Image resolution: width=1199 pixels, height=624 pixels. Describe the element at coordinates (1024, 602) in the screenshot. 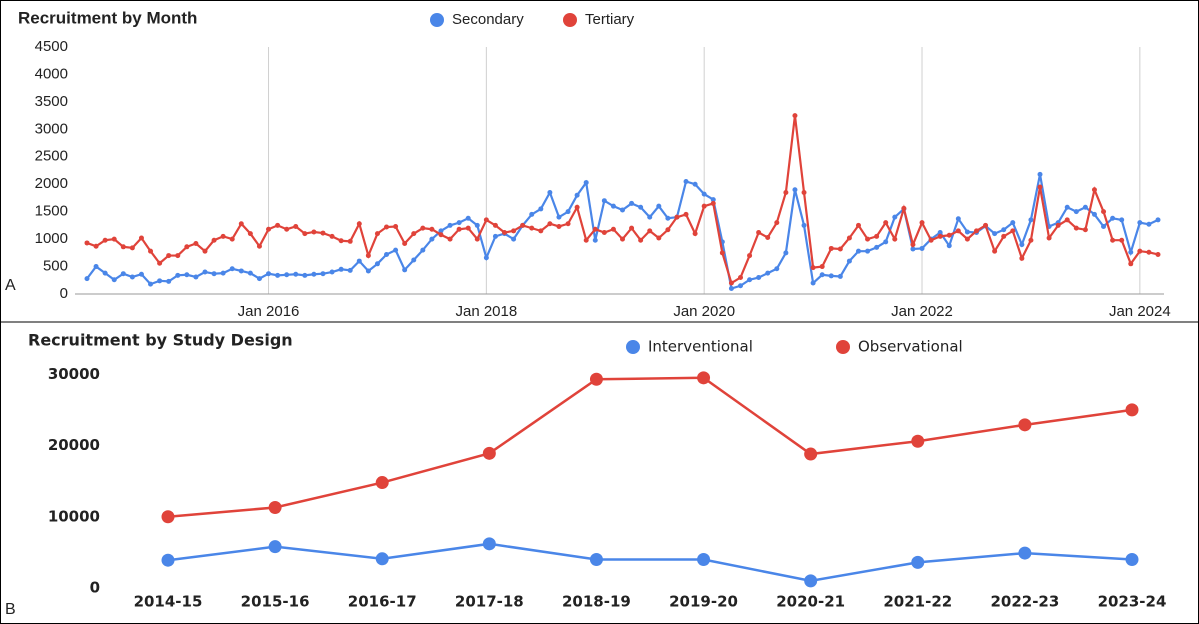

I see `x-tick-label: 2022-23` at that location.